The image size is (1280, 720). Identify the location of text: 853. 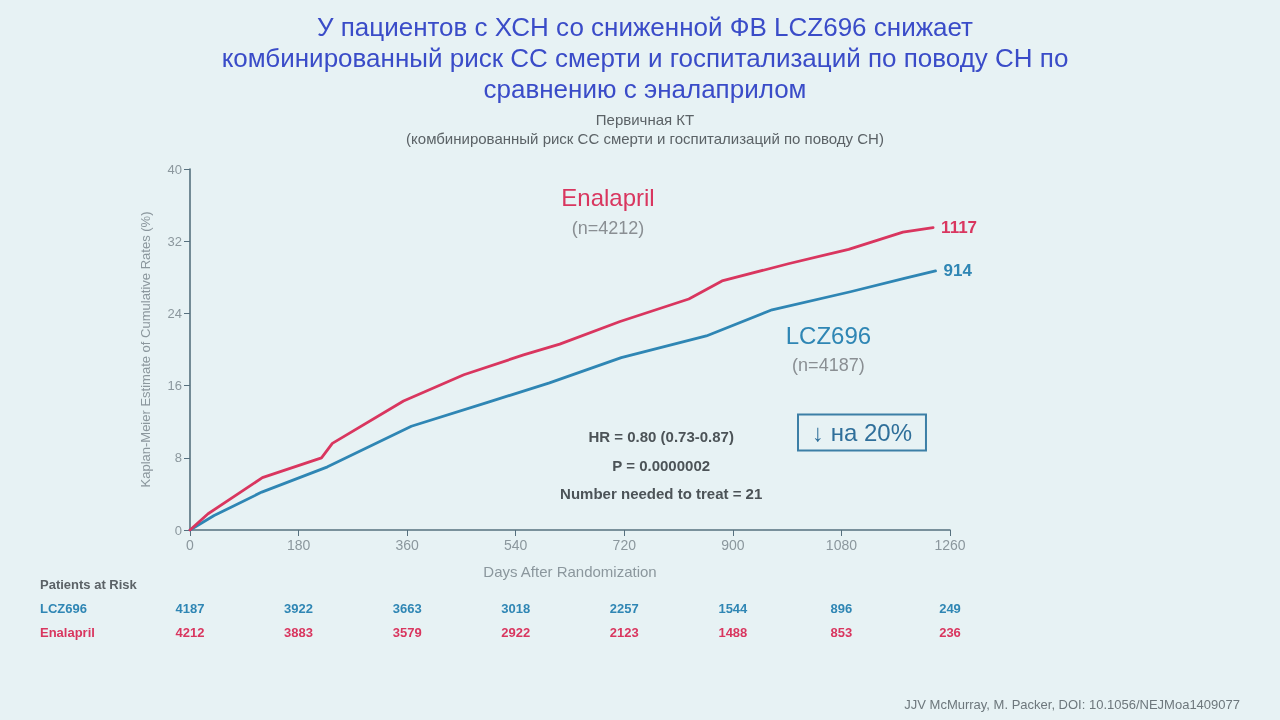
(841, 632).